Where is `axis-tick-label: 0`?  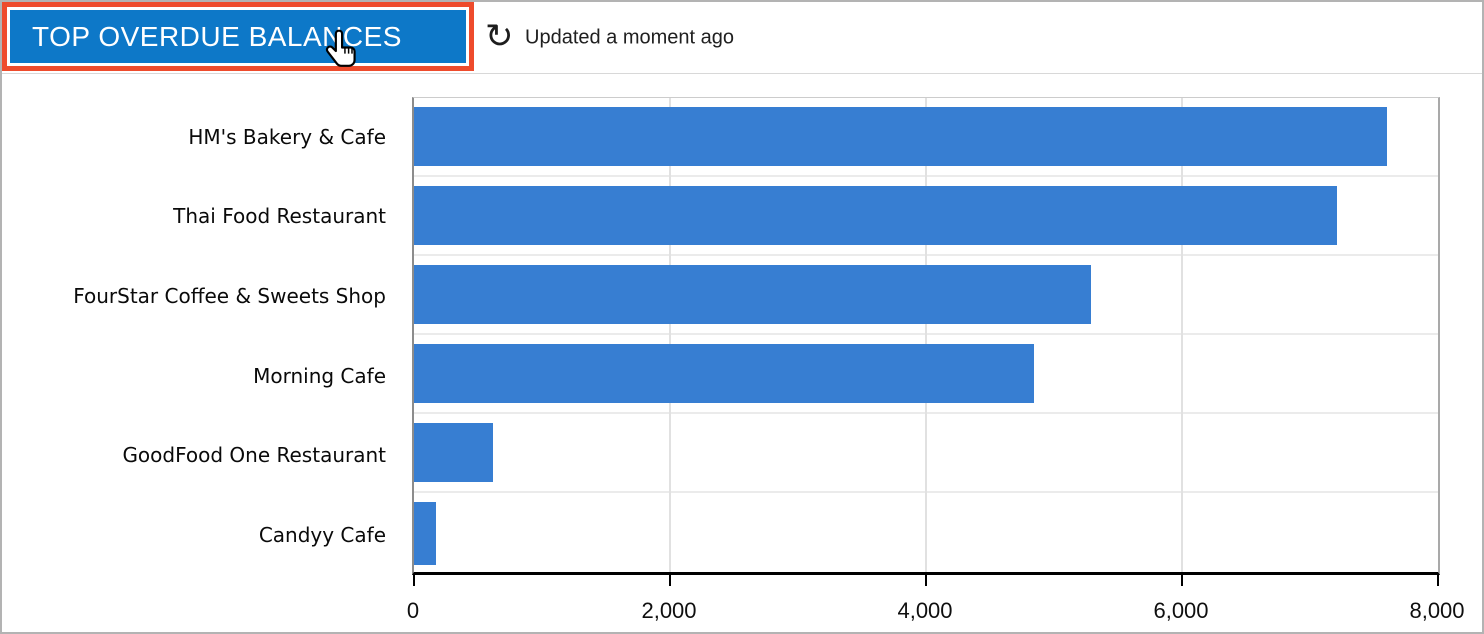 axis-tick-label: 0 is located at coordinates (413, 610).